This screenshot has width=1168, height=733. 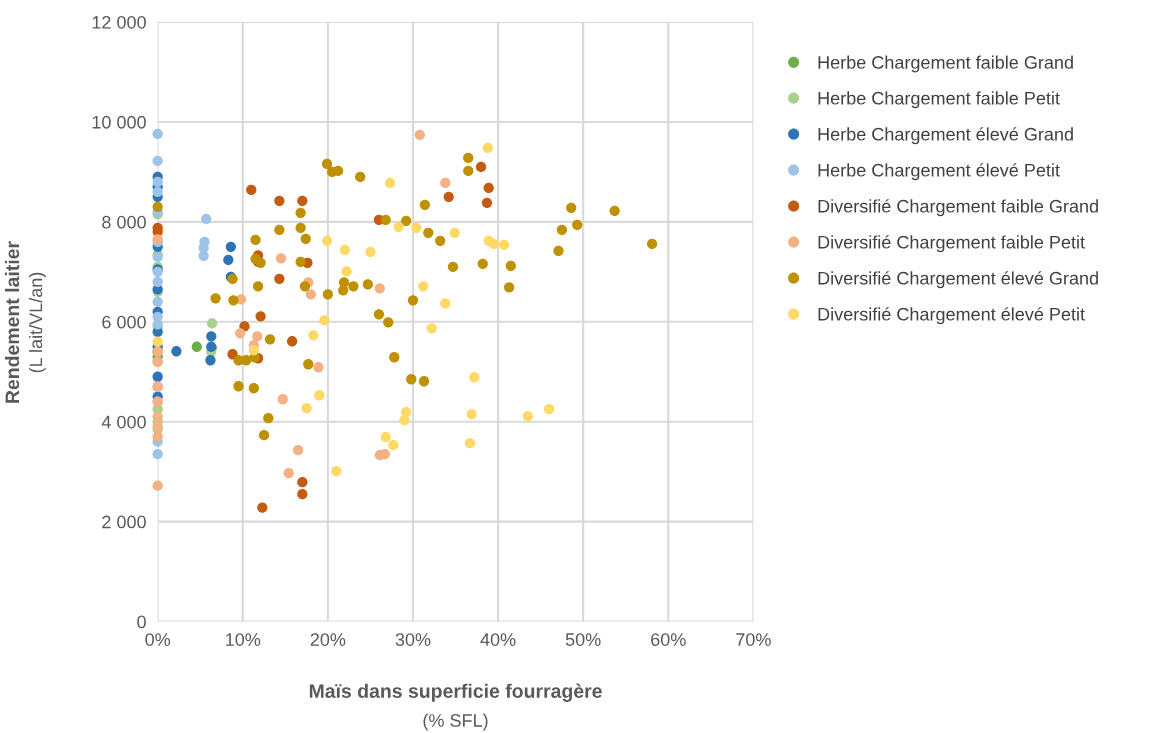 I want to click on y-tick-label: 4 000, so click(x=123, y=422).